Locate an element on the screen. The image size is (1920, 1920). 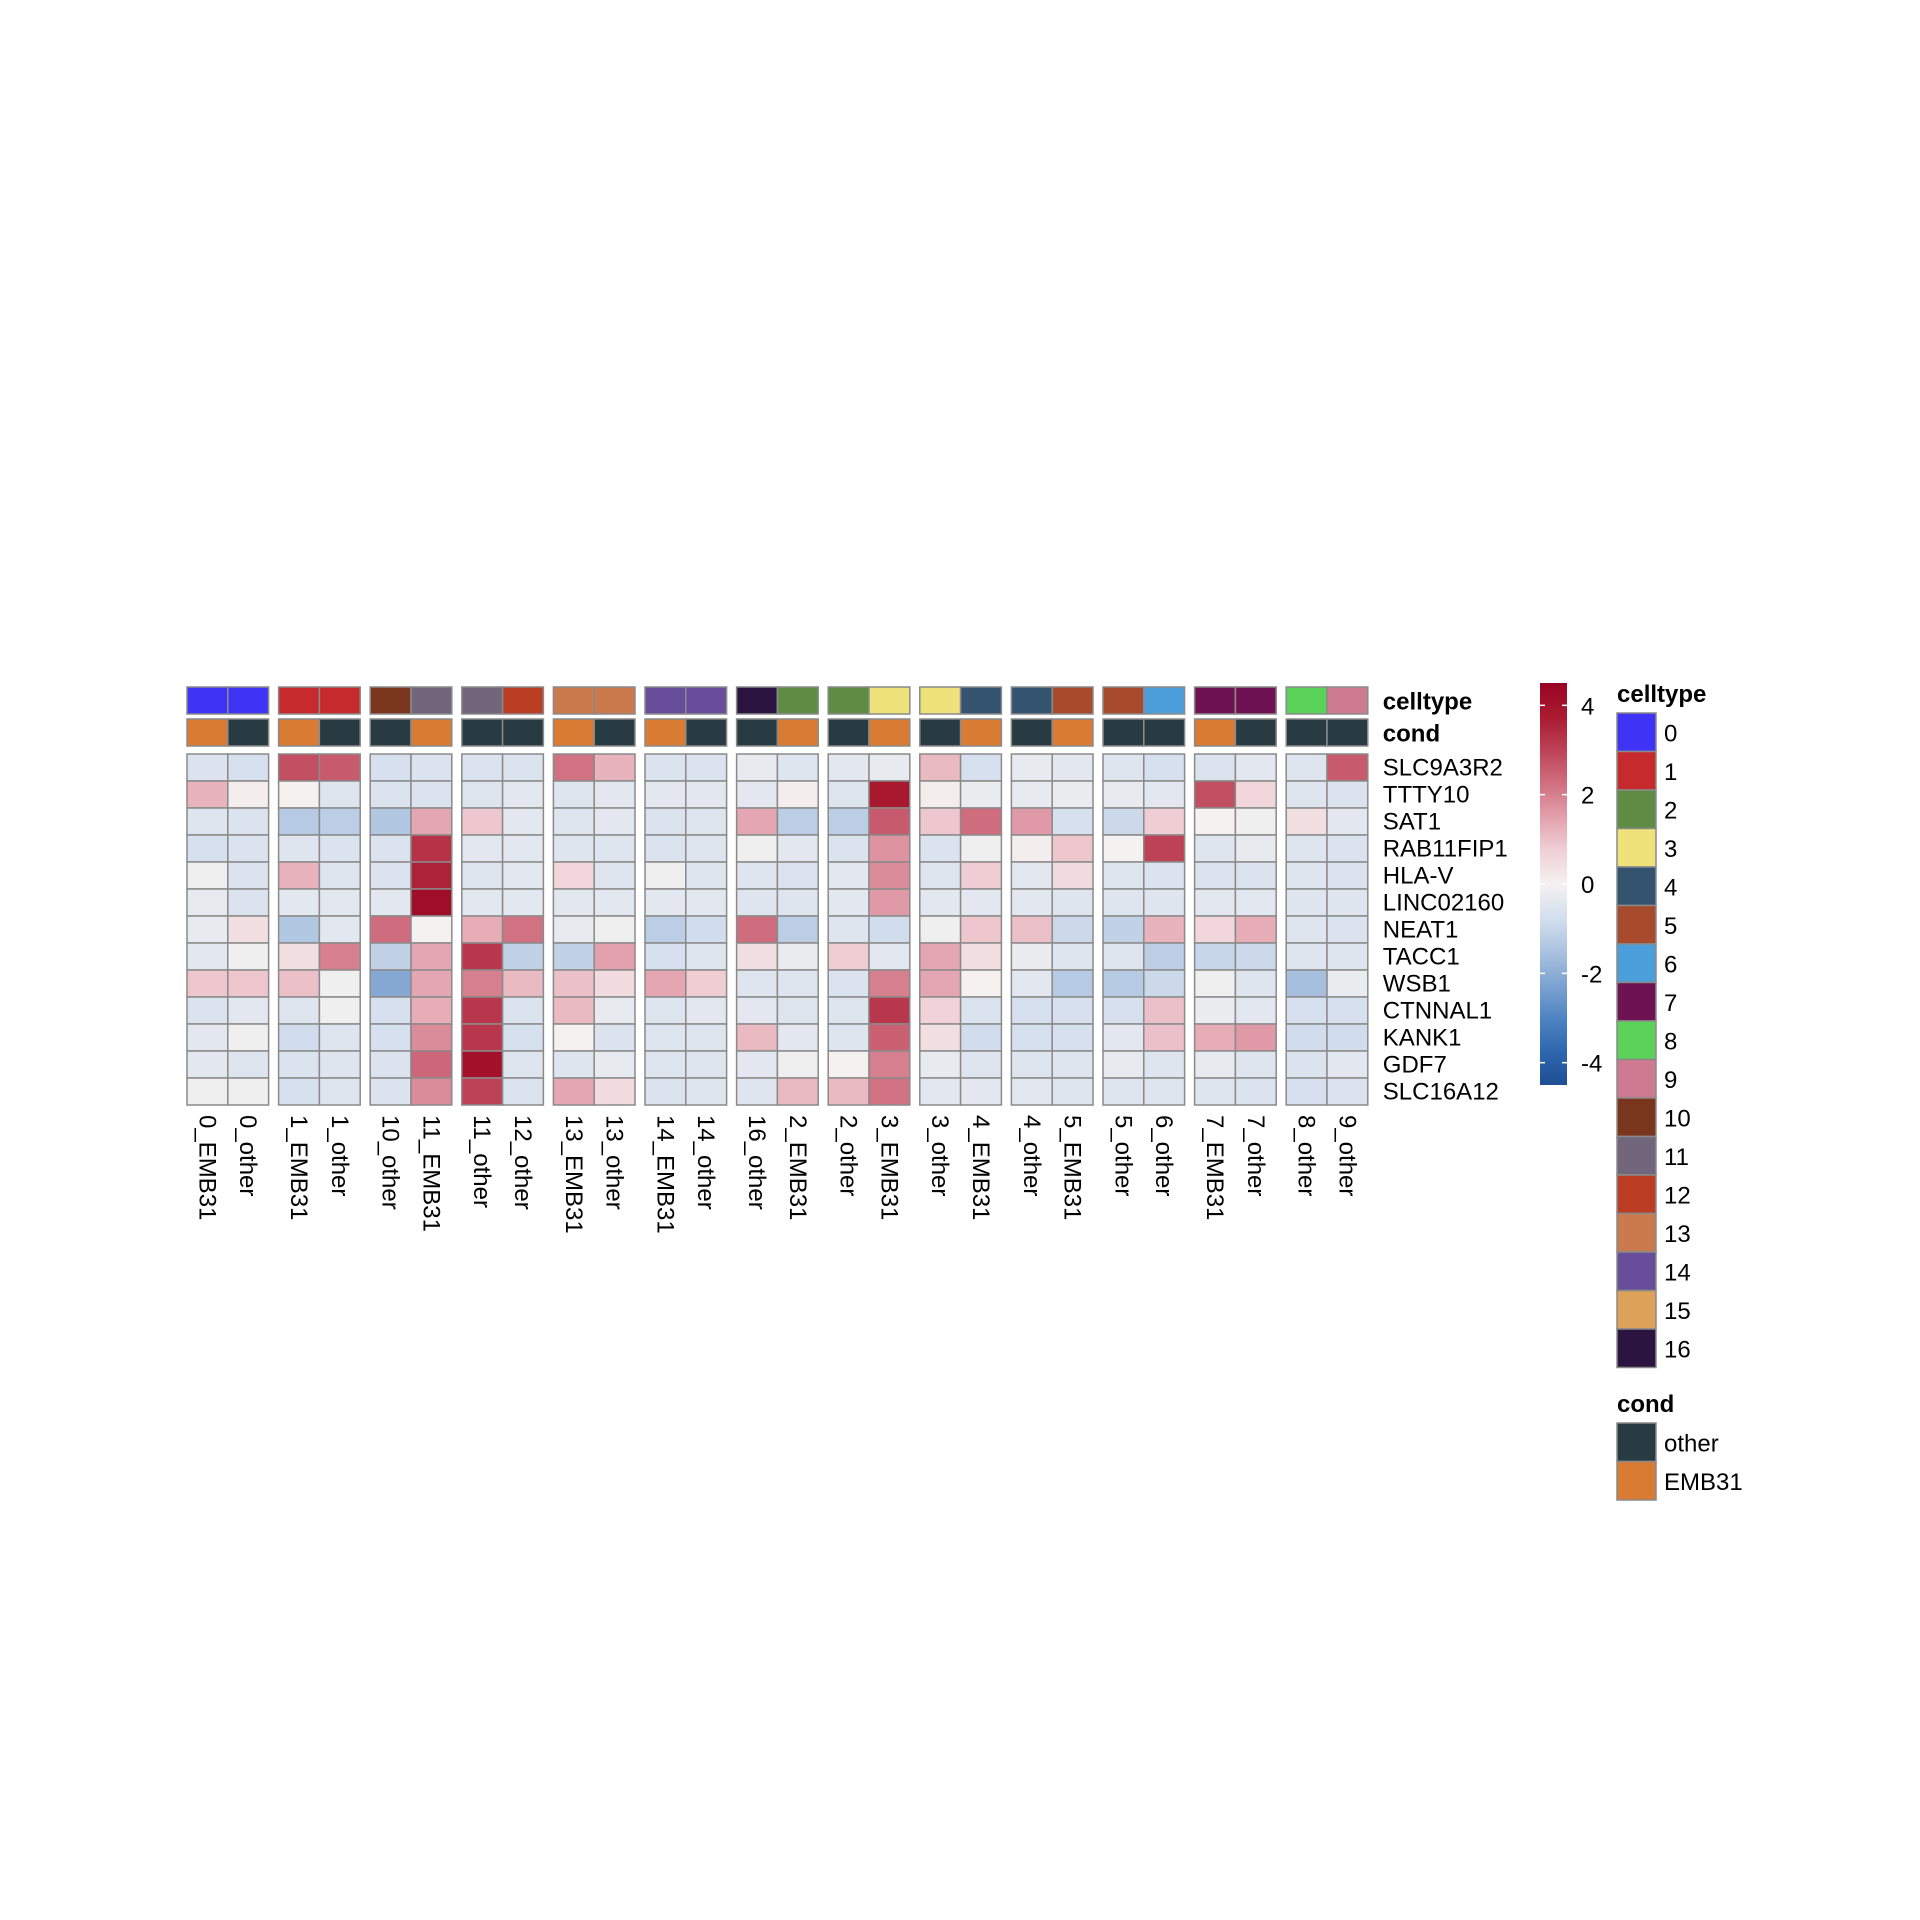
row-label: SLC16A12 is located at coordinates (1441, 1092).